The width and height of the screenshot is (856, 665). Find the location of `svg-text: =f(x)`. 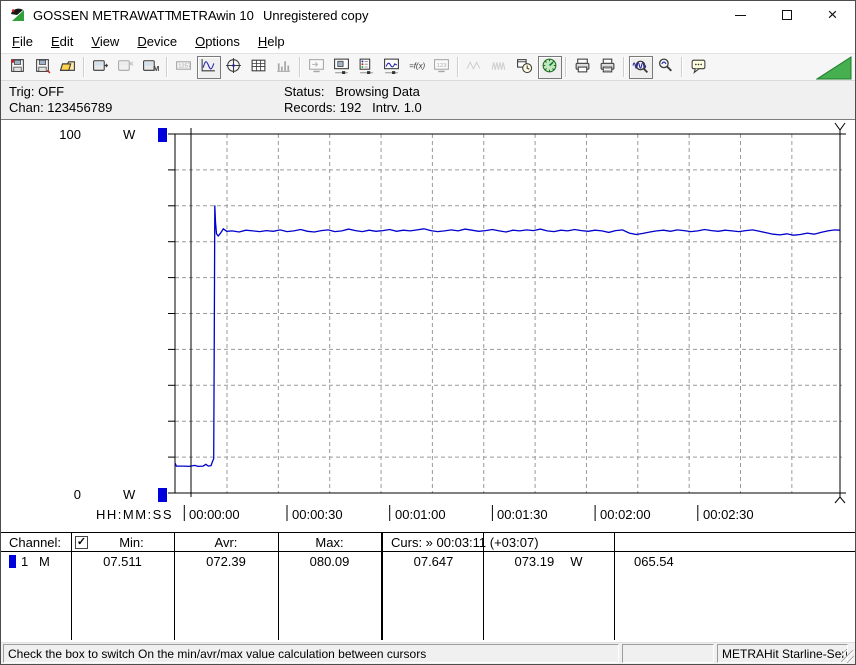

svg-text: =f(x) is located at coordinates (417, 66).